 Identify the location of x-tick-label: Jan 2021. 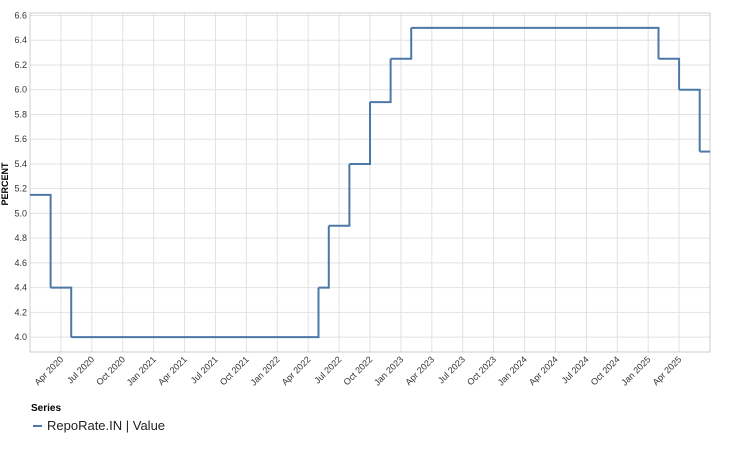
(141, 370).